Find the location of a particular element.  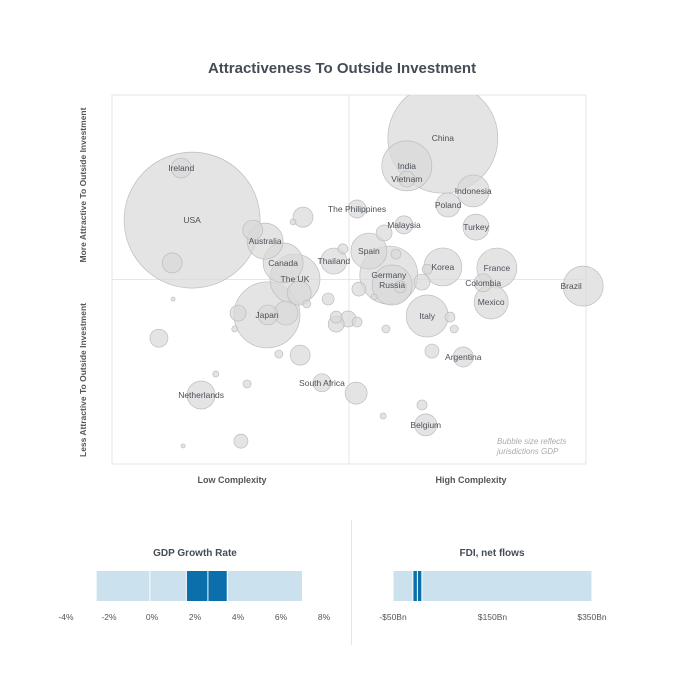

fdi-tick: -$50Bn is located at coordinates (393, 617).